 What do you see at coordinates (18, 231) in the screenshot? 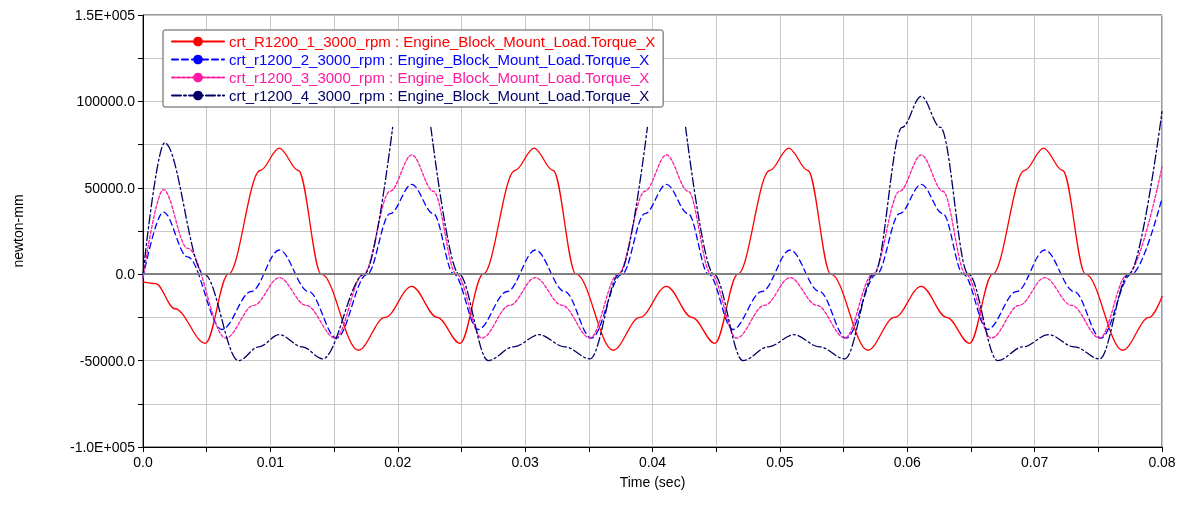
I see `y-axis-title: newton-mm` at bounding box center [18, 231].